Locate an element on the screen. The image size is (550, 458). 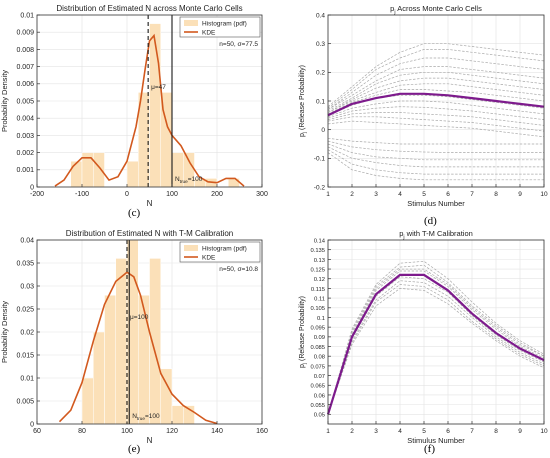
y-tick-label: 0.006 is located at coordinates (25, 84).